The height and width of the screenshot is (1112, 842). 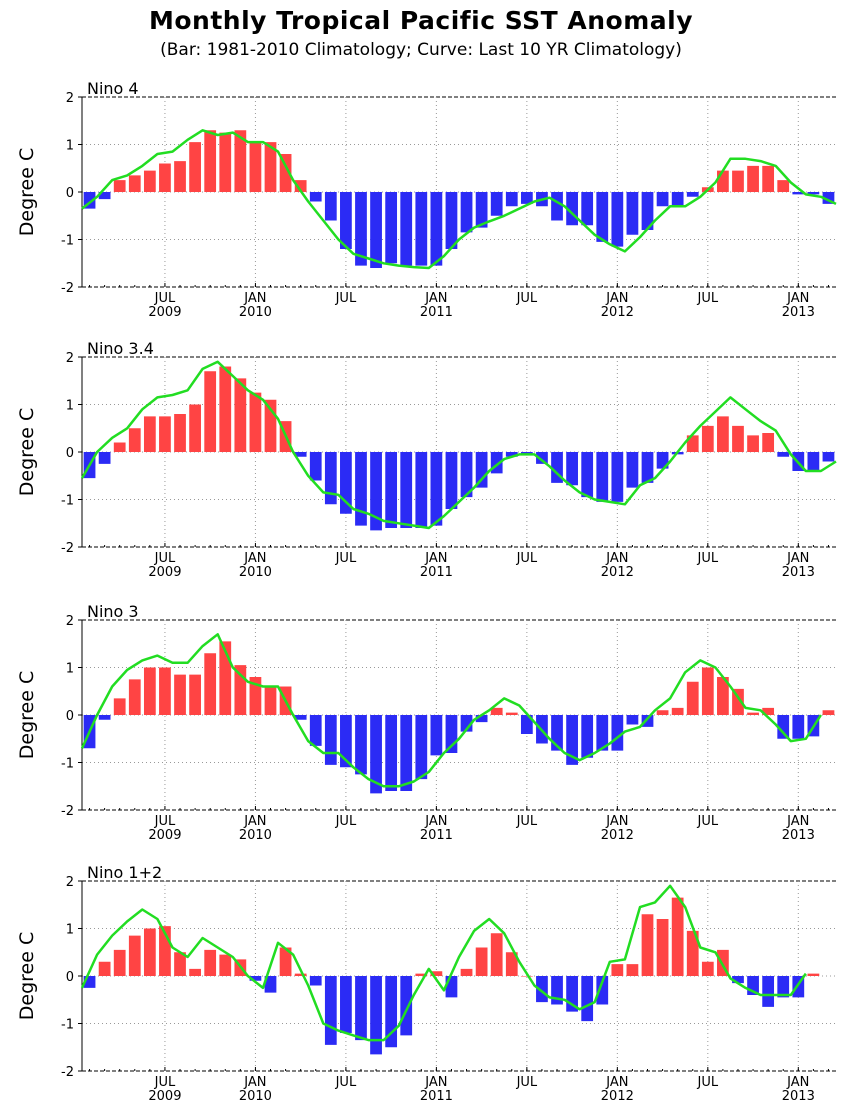 I want to click on x-year-label: 2013, so click(x=798, y=572).